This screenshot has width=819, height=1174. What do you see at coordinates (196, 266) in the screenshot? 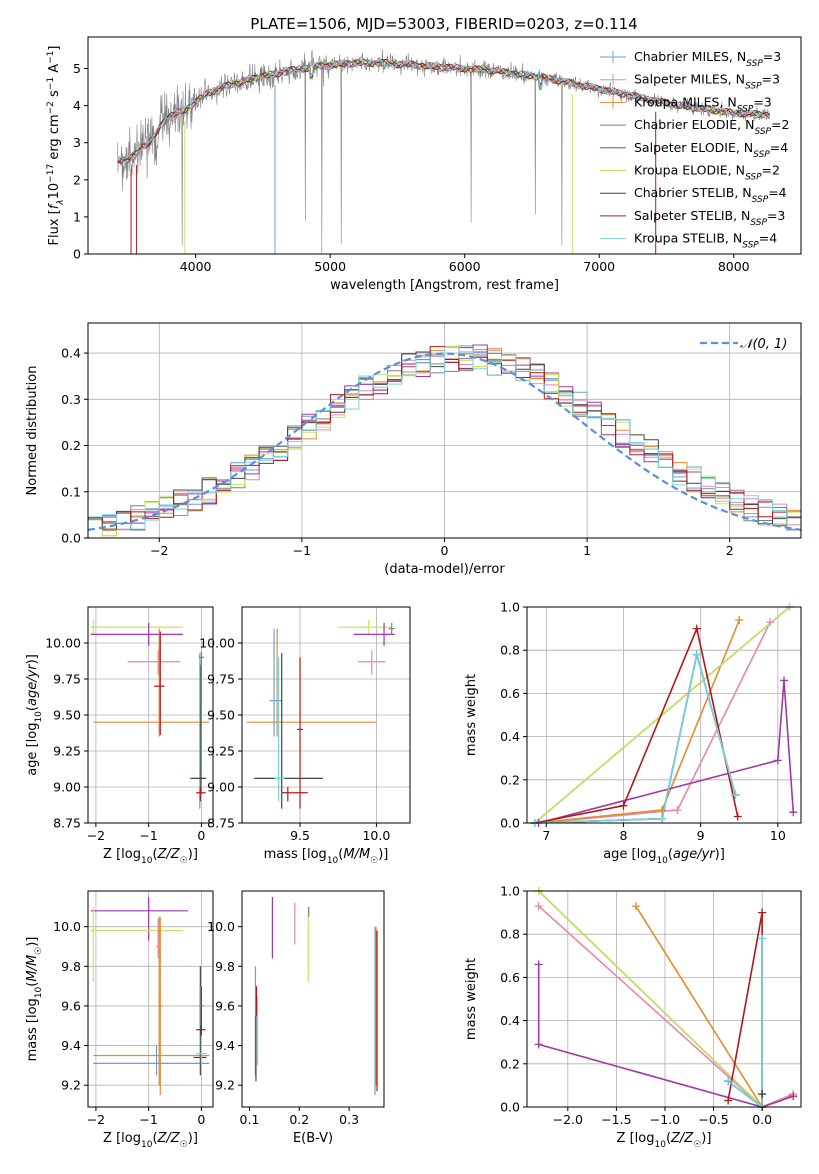
I see `x-tick-label: 4000` at bounding box center [196, 266].